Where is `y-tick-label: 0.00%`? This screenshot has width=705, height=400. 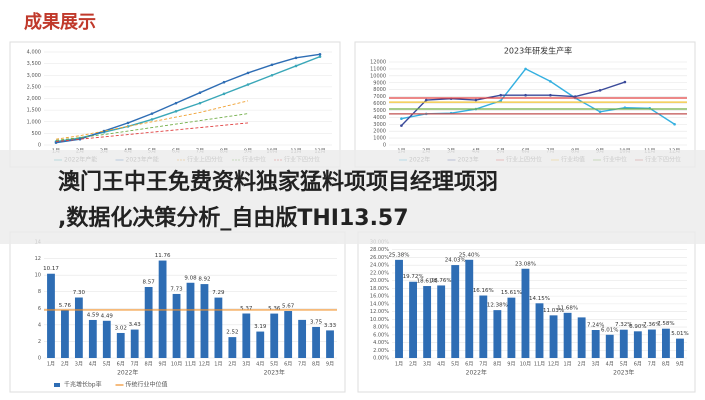 y-tick-label: 0.00% is located at coordinates (381, 359).